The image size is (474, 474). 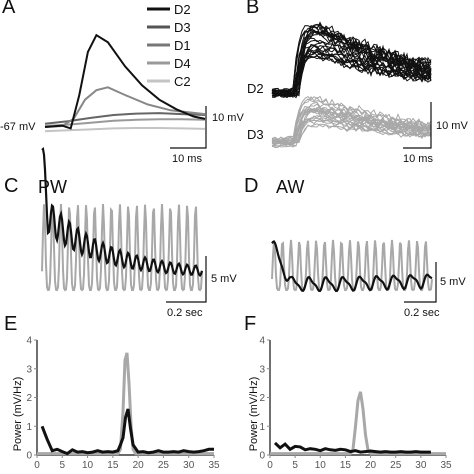 I want to click on traces-c-whisker-trace, so click(x=122, y=247).